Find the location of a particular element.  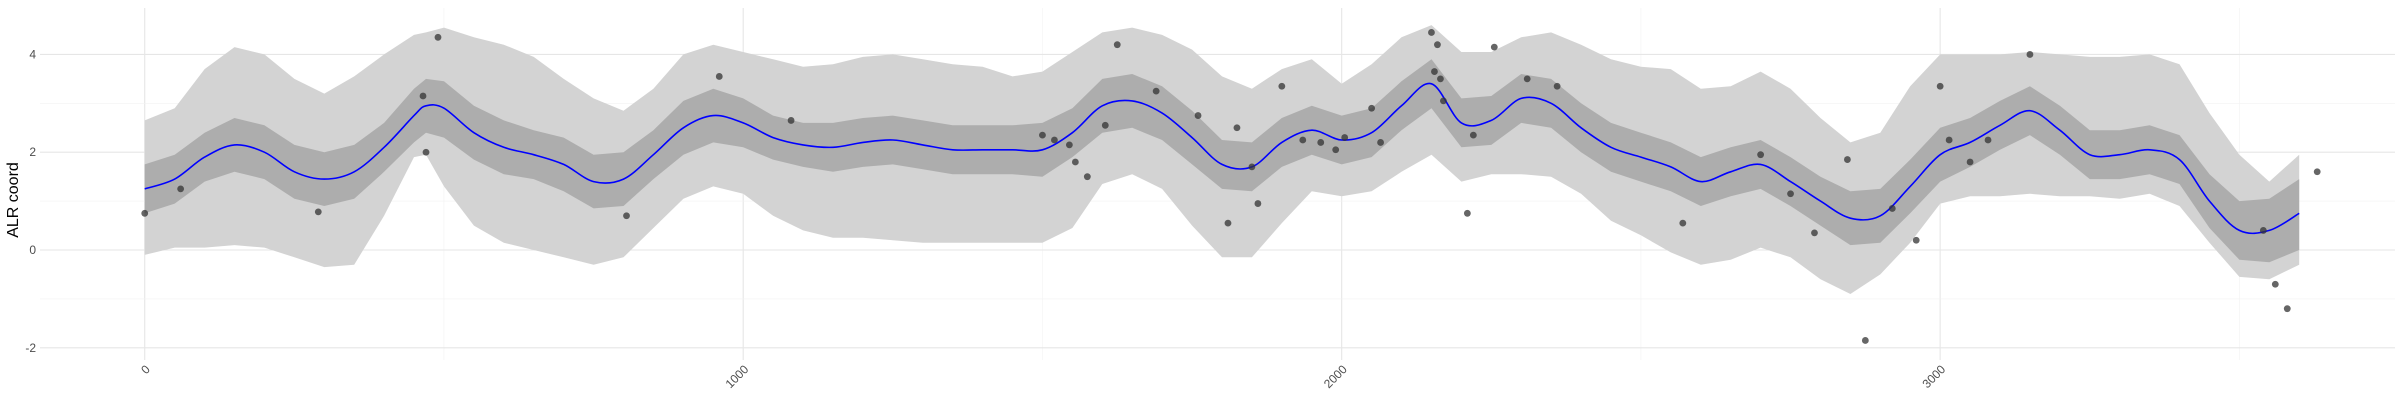

y-axis-label: ALR coord is located at coordinates (13, 200).